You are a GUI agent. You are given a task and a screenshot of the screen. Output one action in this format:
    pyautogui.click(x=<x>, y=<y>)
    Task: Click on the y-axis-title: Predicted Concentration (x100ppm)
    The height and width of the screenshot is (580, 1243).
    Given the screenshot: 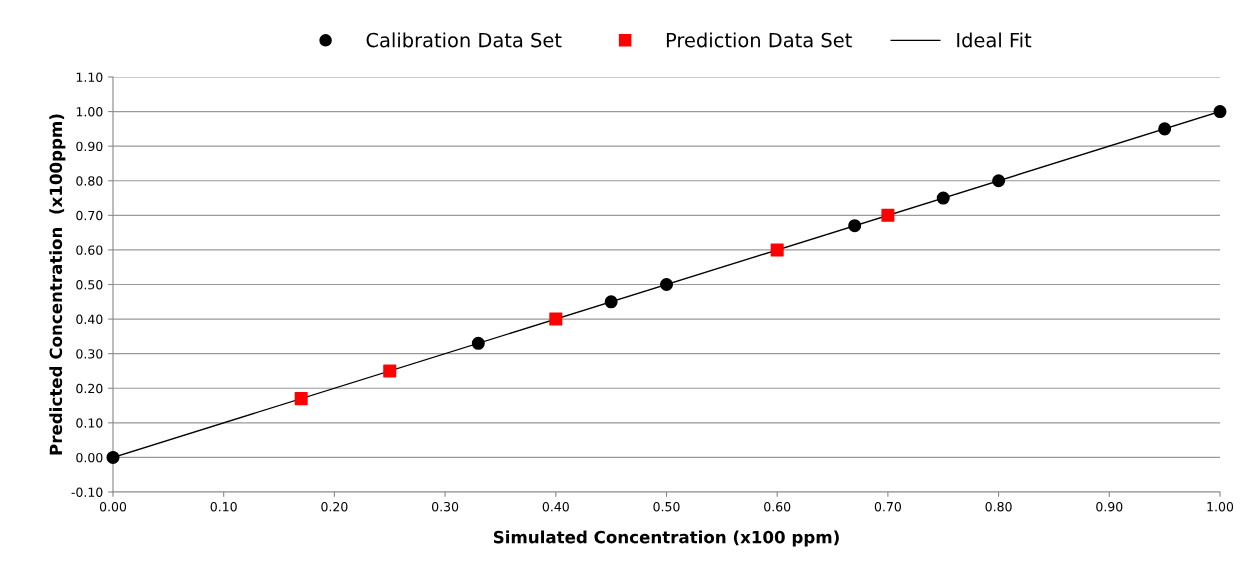 What is the action you would take?
    pyautogui.click(x=57, y=284)
    